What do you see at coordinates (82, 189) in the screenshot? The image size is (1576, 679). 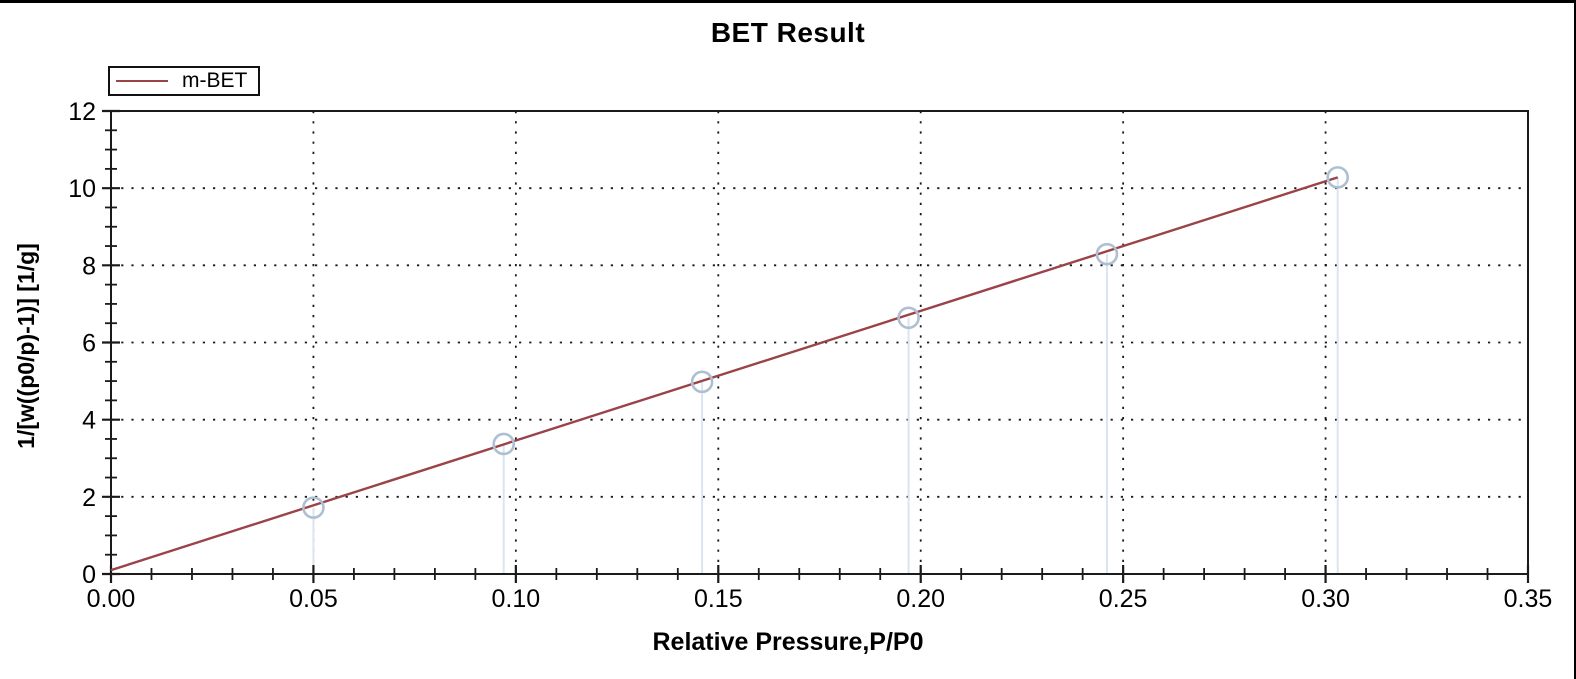 I see `y-tick-label: 10` at bounding box center [82, 189].